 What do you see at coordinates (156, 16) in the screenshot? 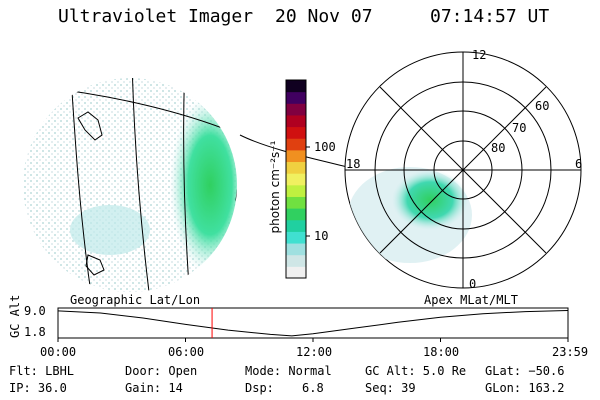
I see `instrument-title: Ultraviolet Imager` at bounding box center [156, 16].